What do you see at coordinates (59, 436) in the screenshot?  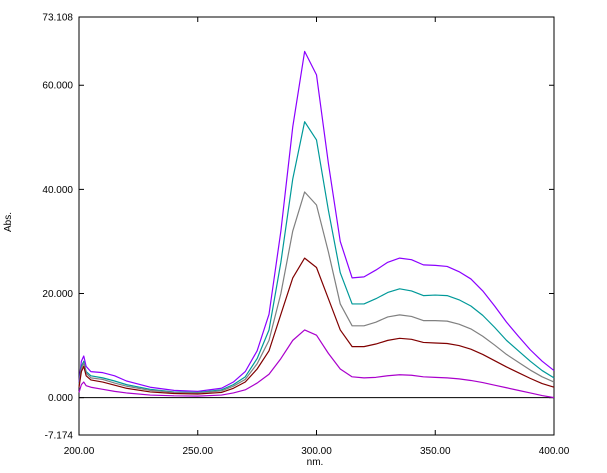 I see `y-tick-label: -7.174` at bounding box center [59, 436].